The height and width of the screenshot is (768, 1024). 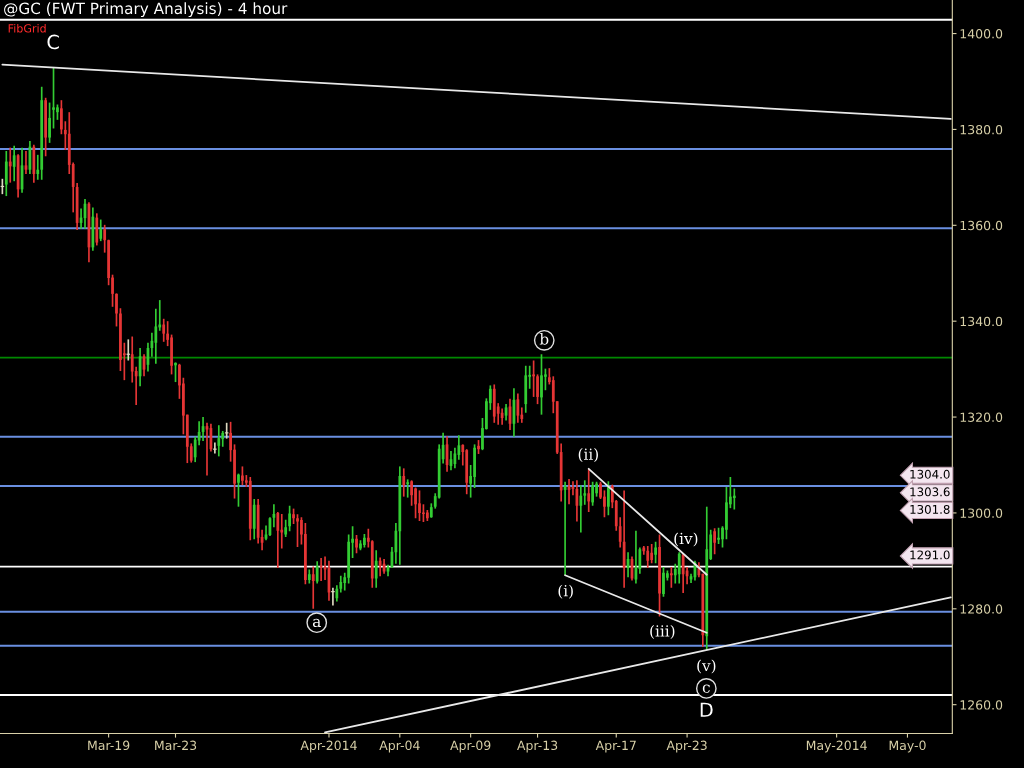 I want to click on annotation: (i), so click(x=565, y=591).